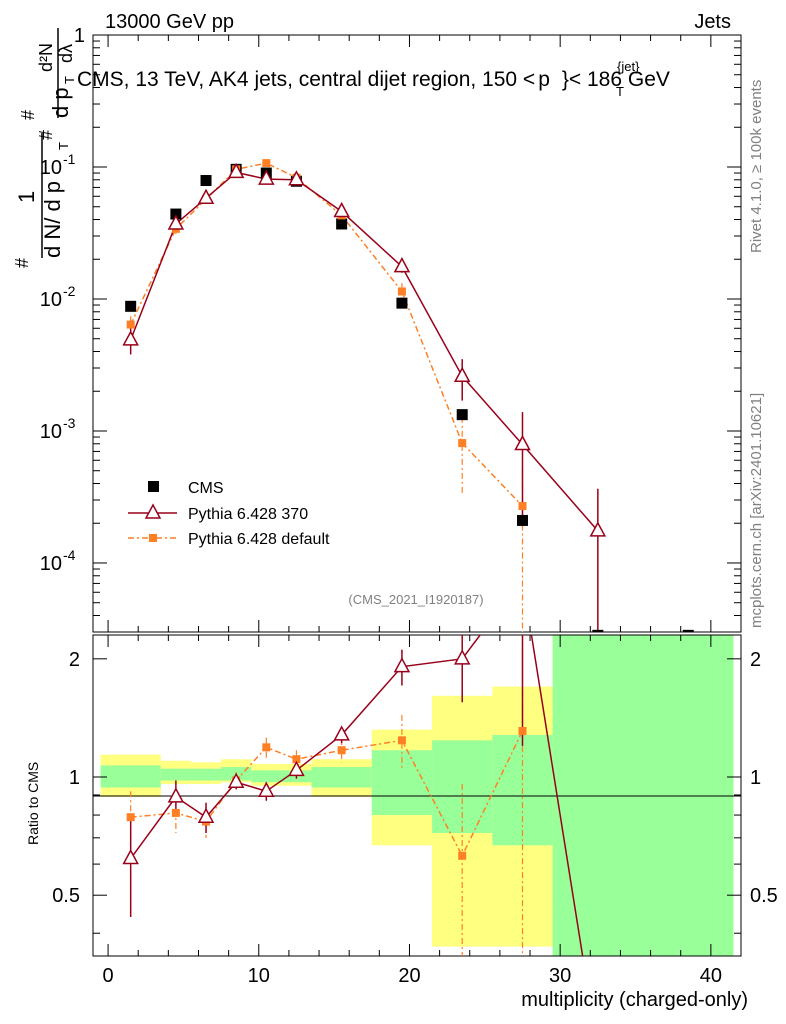 The image size is (786, 1024). What do you see at coordinates (560, 976) in the screenshot?
I see `x-tick-label: 30` at bounding box center [560, 976].